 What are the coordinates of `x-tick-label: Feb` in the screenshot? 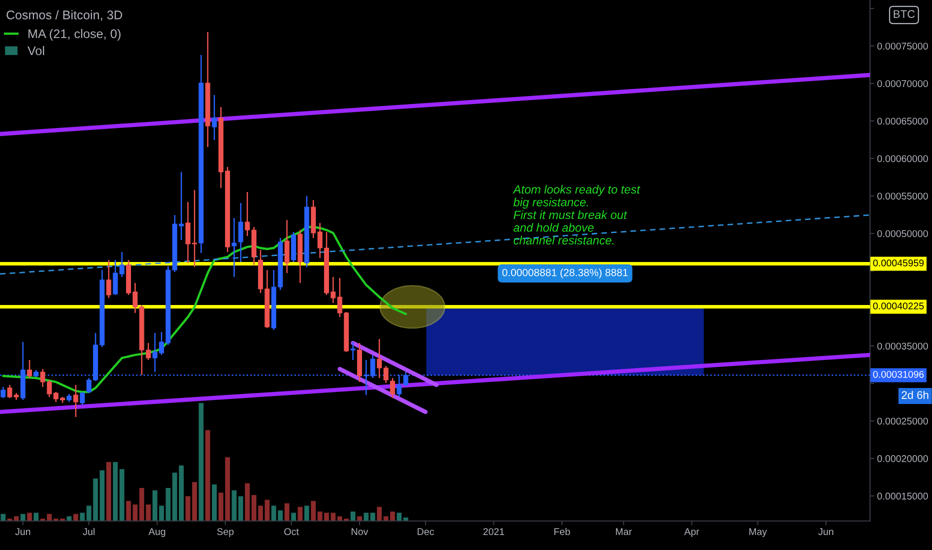 It's located at (562, 532).